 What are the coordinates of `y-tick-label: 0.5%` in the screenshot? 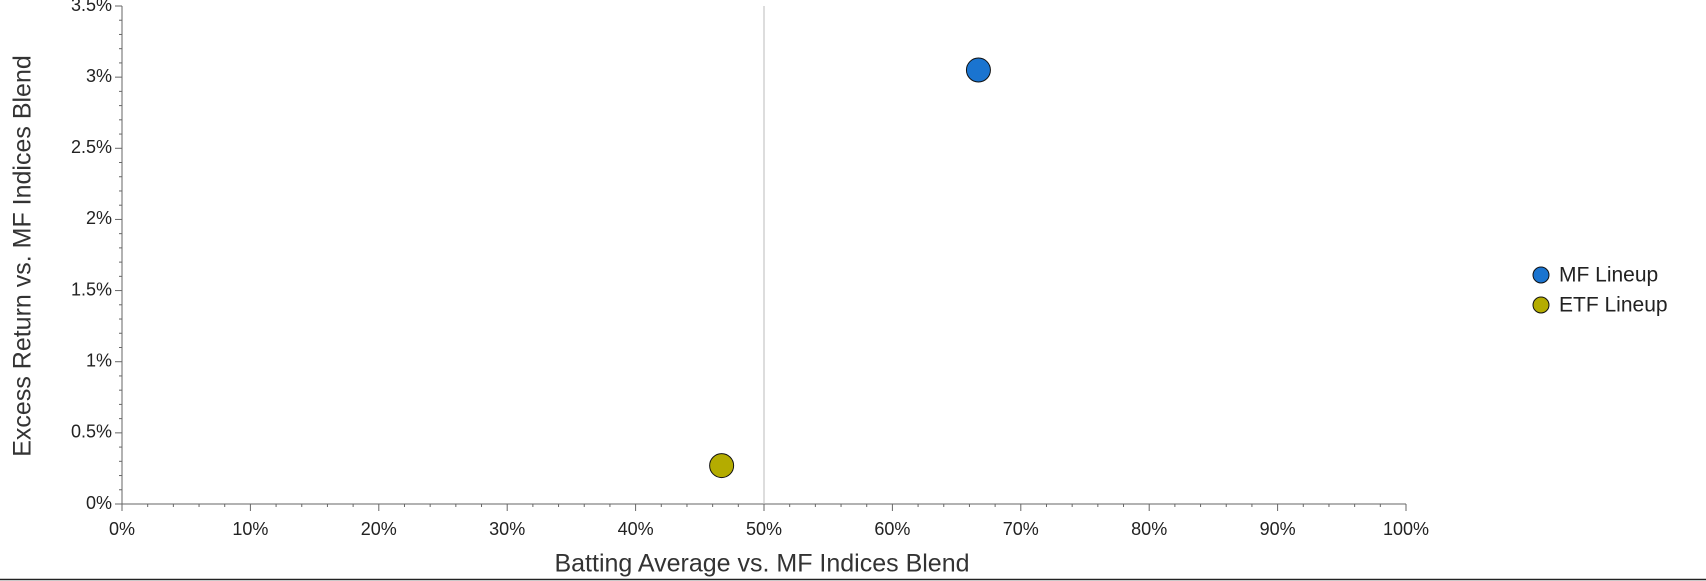 It's located at (91, 432).